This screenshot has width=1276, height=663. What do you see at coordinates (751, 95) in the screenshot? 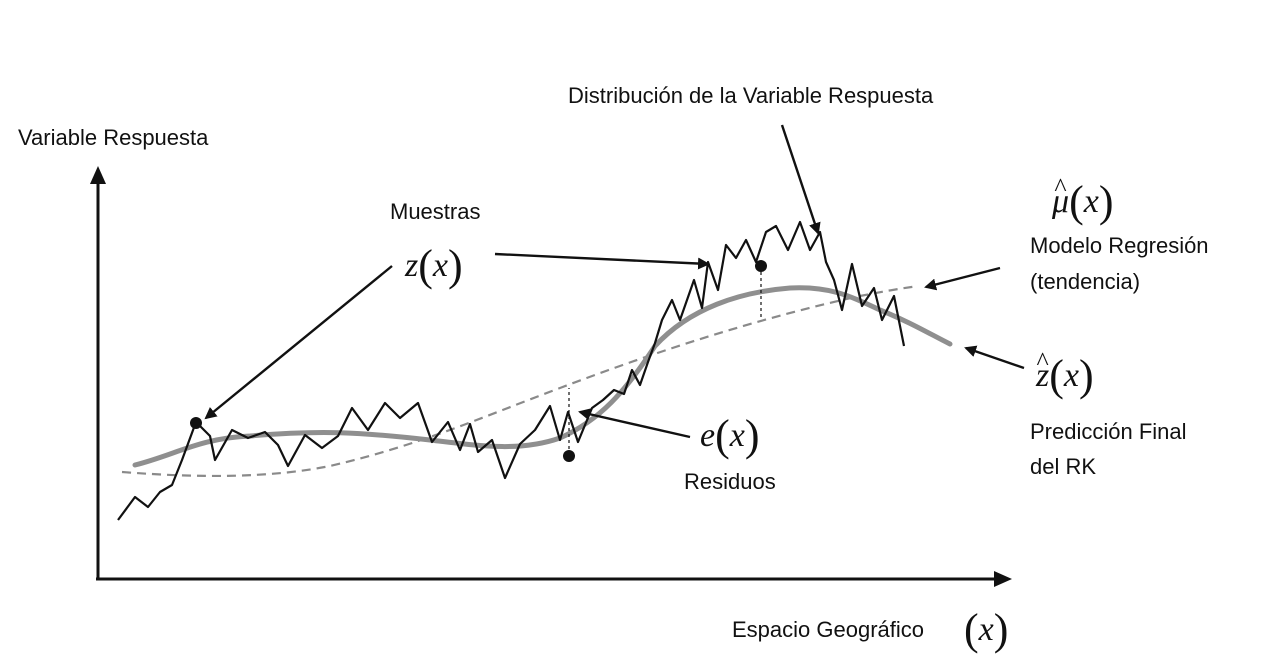
I see `distribution-label: Distribución de la Variable Respuesta` at bounding box center [751, 95].